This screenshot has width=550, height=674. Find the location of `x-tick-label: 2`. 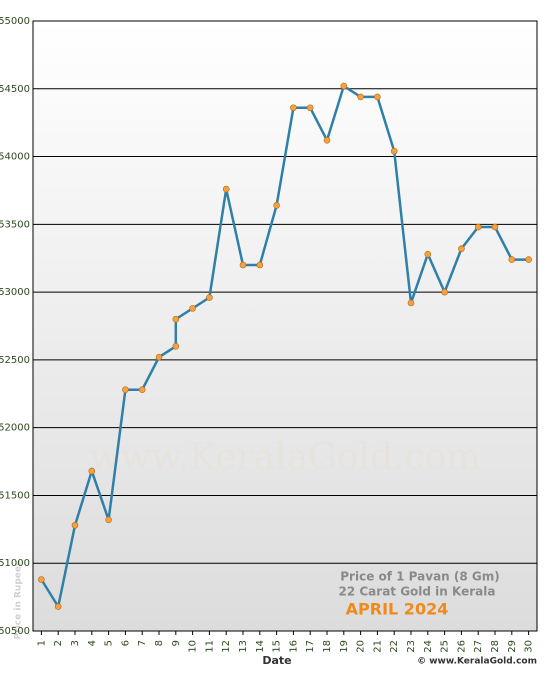

x-tick-label: 2 is located at coordinates (58, 643).